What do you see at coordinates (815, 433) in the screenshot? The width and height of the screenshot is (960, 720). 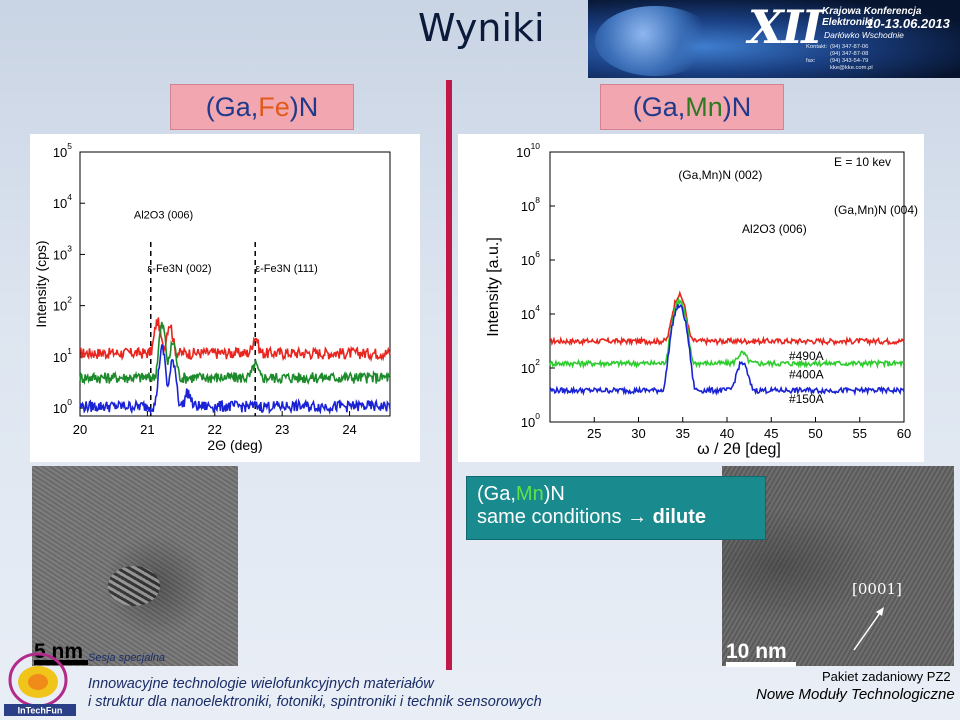 I see `x-tick-label: 50` at bounding box center [815, 433].